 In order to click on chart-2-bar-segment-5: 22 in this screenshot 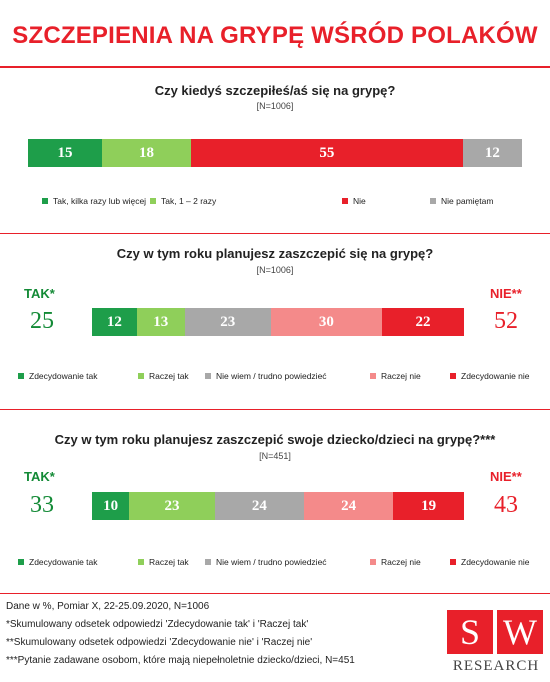, I will do `click(423, 322)`.